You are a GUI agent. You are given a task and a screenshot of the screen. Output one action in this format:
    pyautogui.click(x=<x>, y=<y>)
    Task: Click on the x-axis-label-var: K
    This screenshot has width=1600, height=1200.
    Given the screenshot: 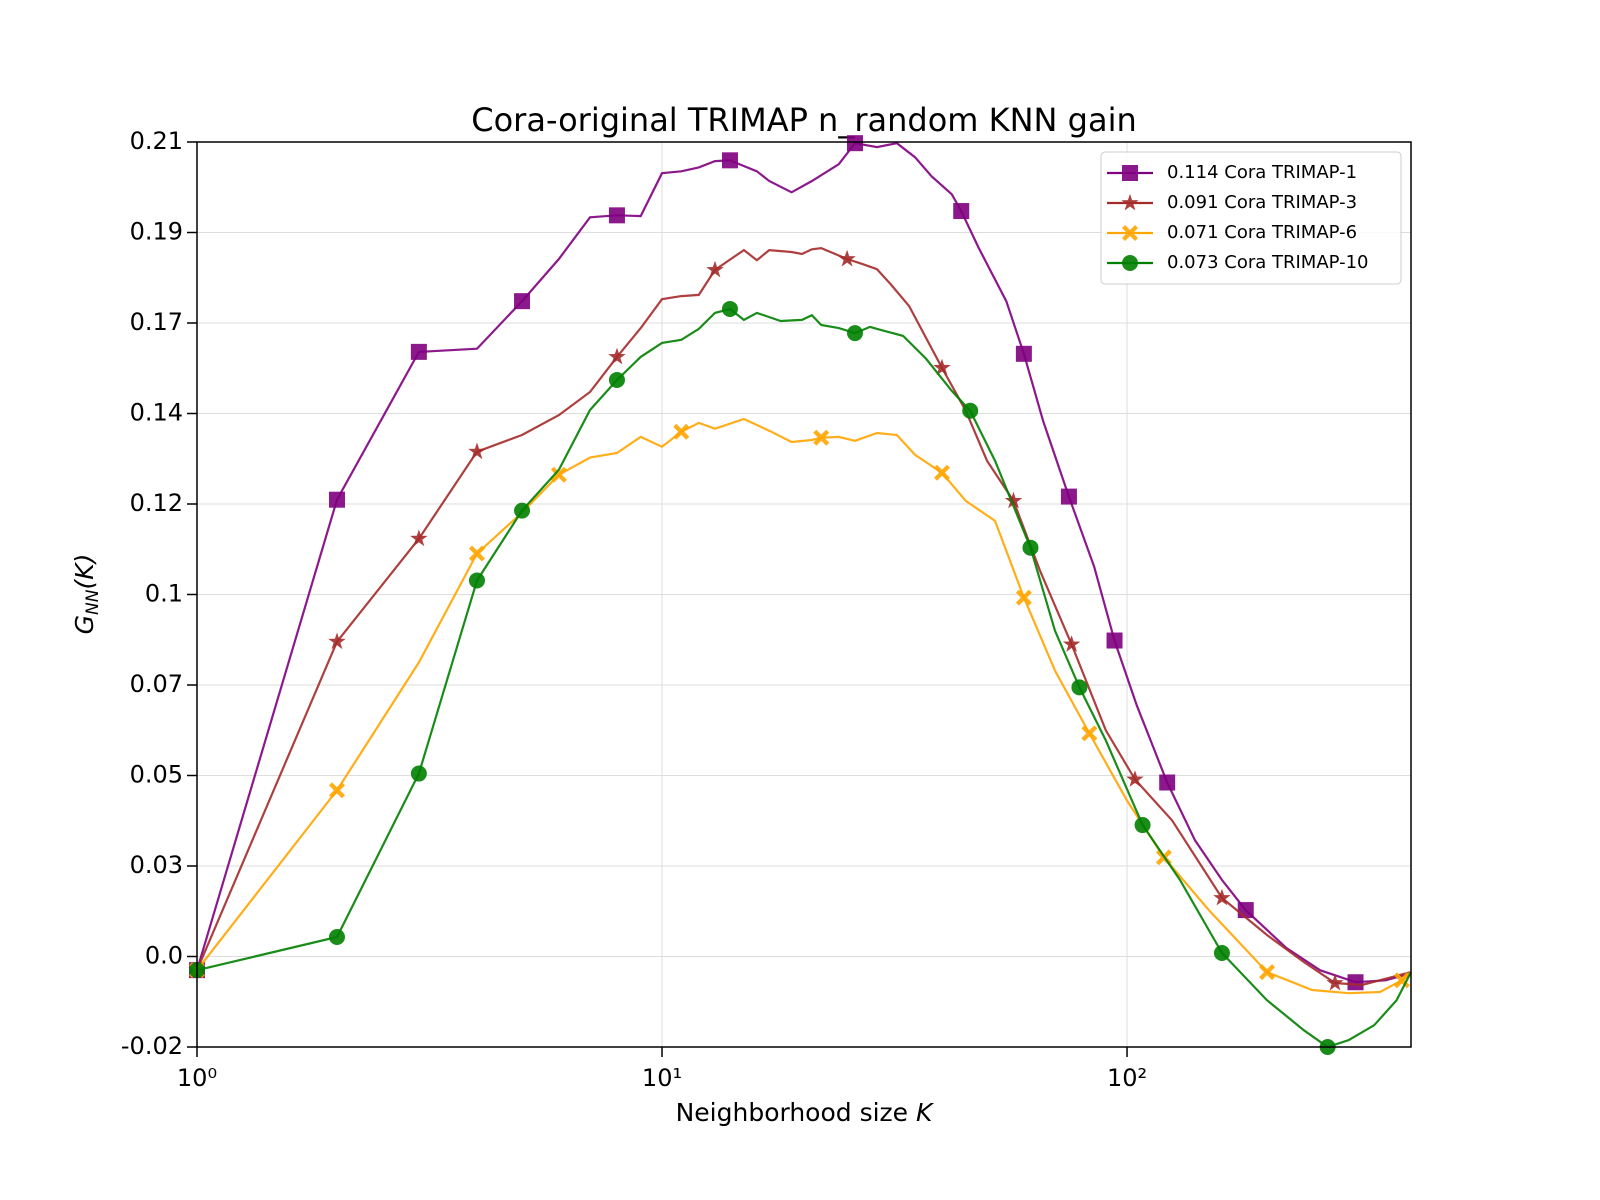 What is the action you would take?
    pyautogui.click(x=925, y=1112)
    